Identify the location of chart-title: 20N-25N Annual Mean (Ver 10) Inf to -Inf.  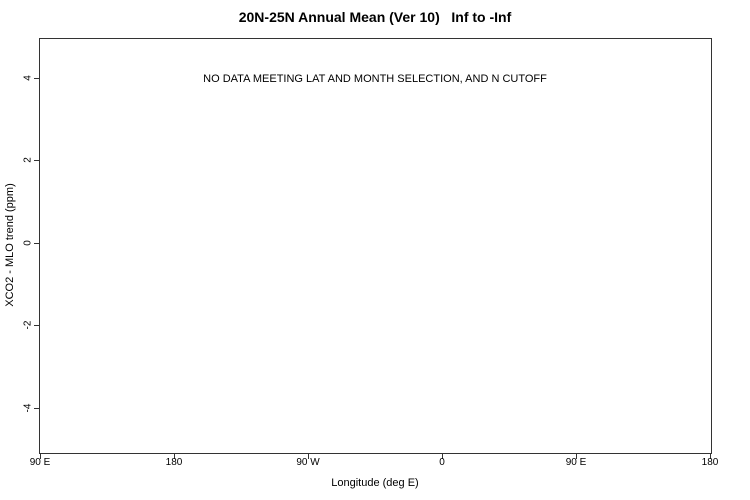
(375, 17).